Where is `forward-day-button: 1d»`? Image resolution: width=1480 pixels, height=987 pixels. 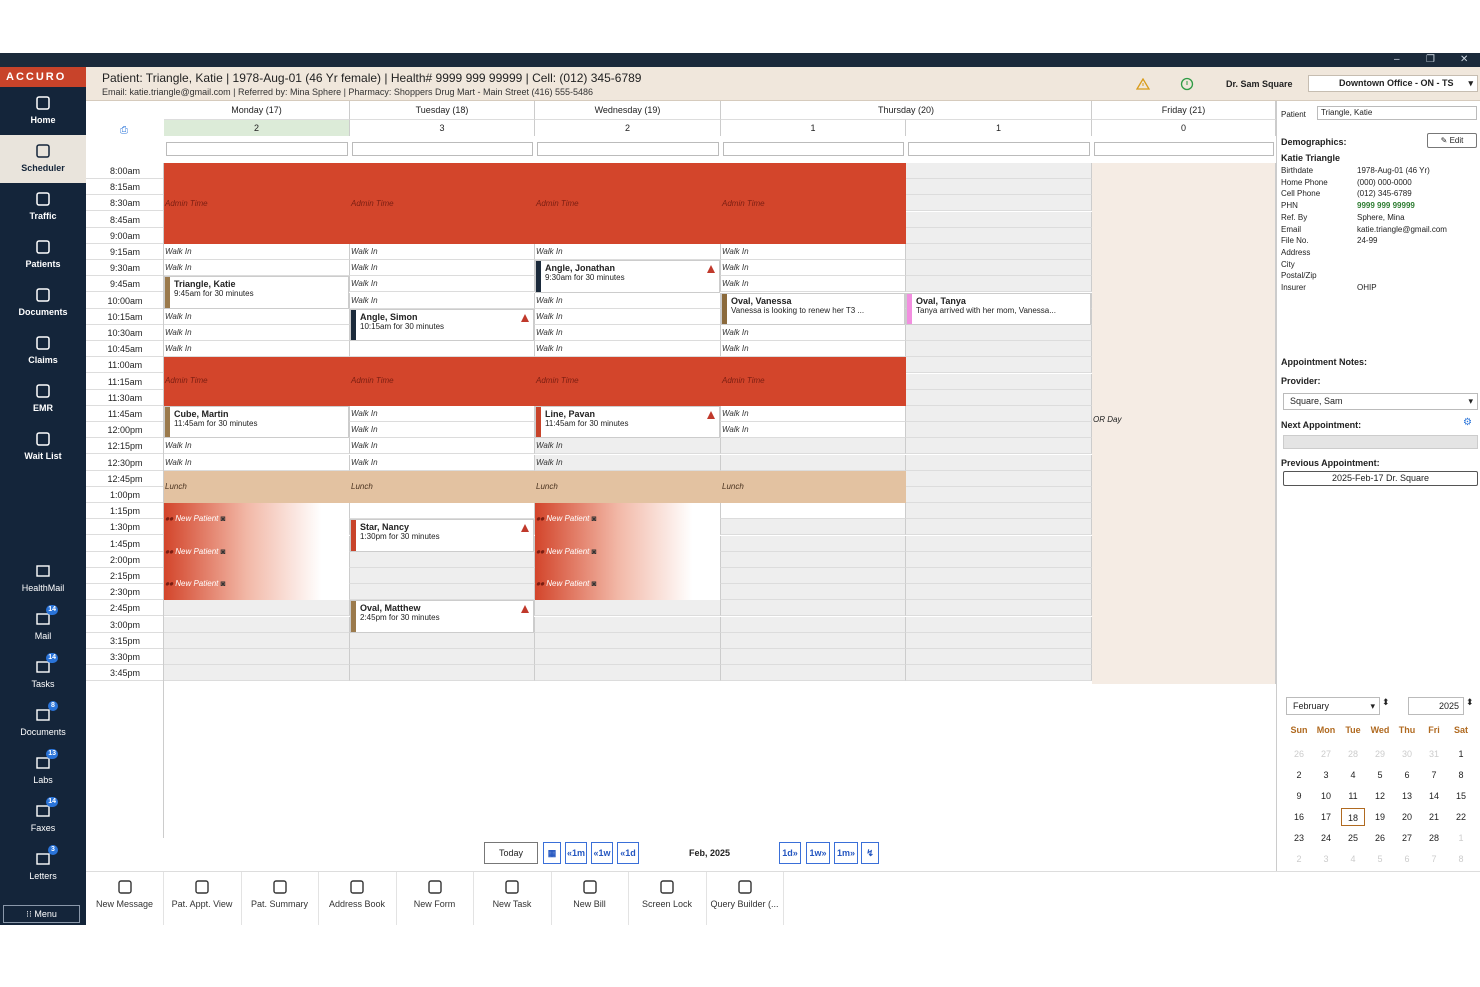 forward-day-button: 1d» is located at coordinates (790, 853).